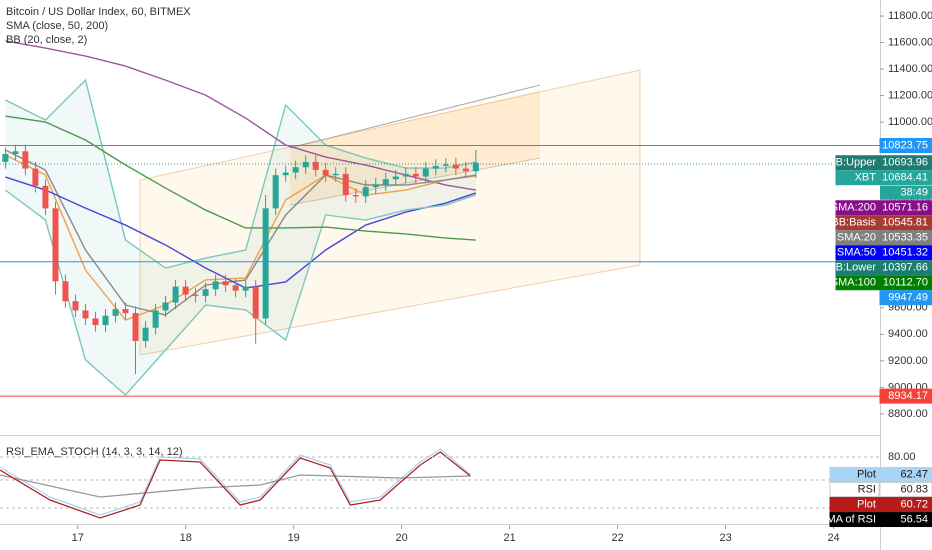  I want to click on price-label: SMA:50, so click(856, 253).